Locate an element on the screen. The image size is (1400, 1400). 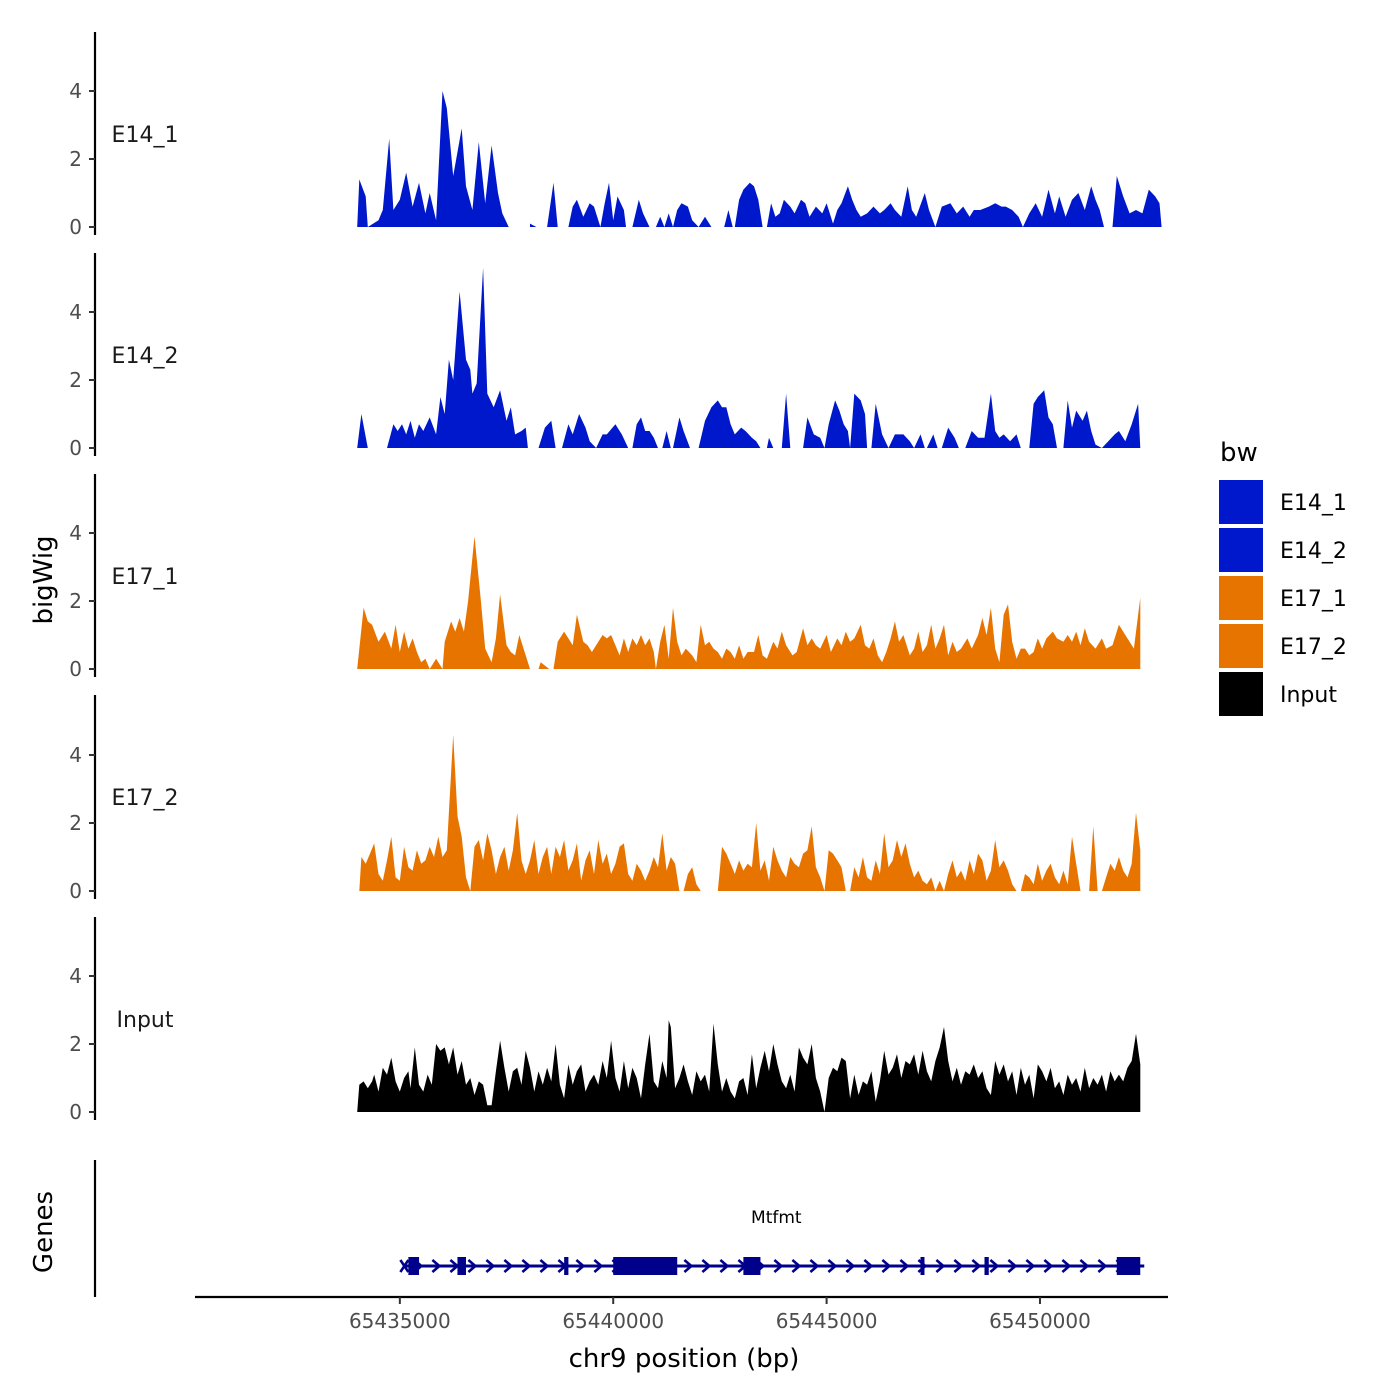
y-axis-title: bigWig is located at coordinates (44, 579).